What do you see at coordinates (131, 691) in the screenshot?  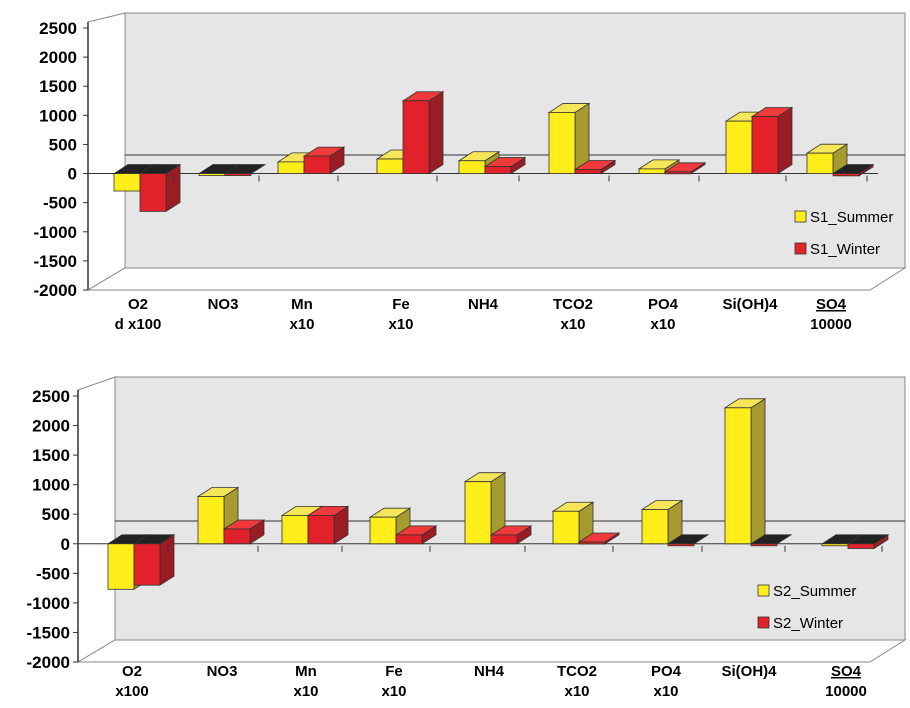 I see `category-sublabel: x100` at bounding box center [131, 691].